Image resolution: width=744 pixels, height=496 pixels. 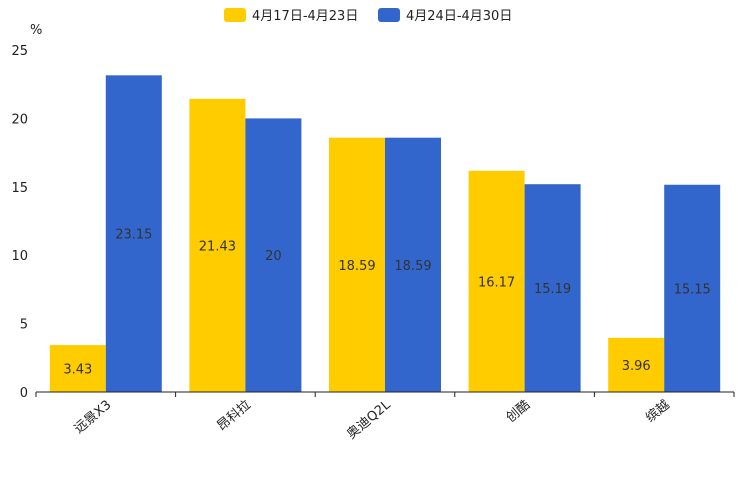 What do you see at coordinates (368, 16) in the screenshot?
I see `legend: 4月17日-4月23日 4月24日-4月30日` at bounding box center [368, 16].